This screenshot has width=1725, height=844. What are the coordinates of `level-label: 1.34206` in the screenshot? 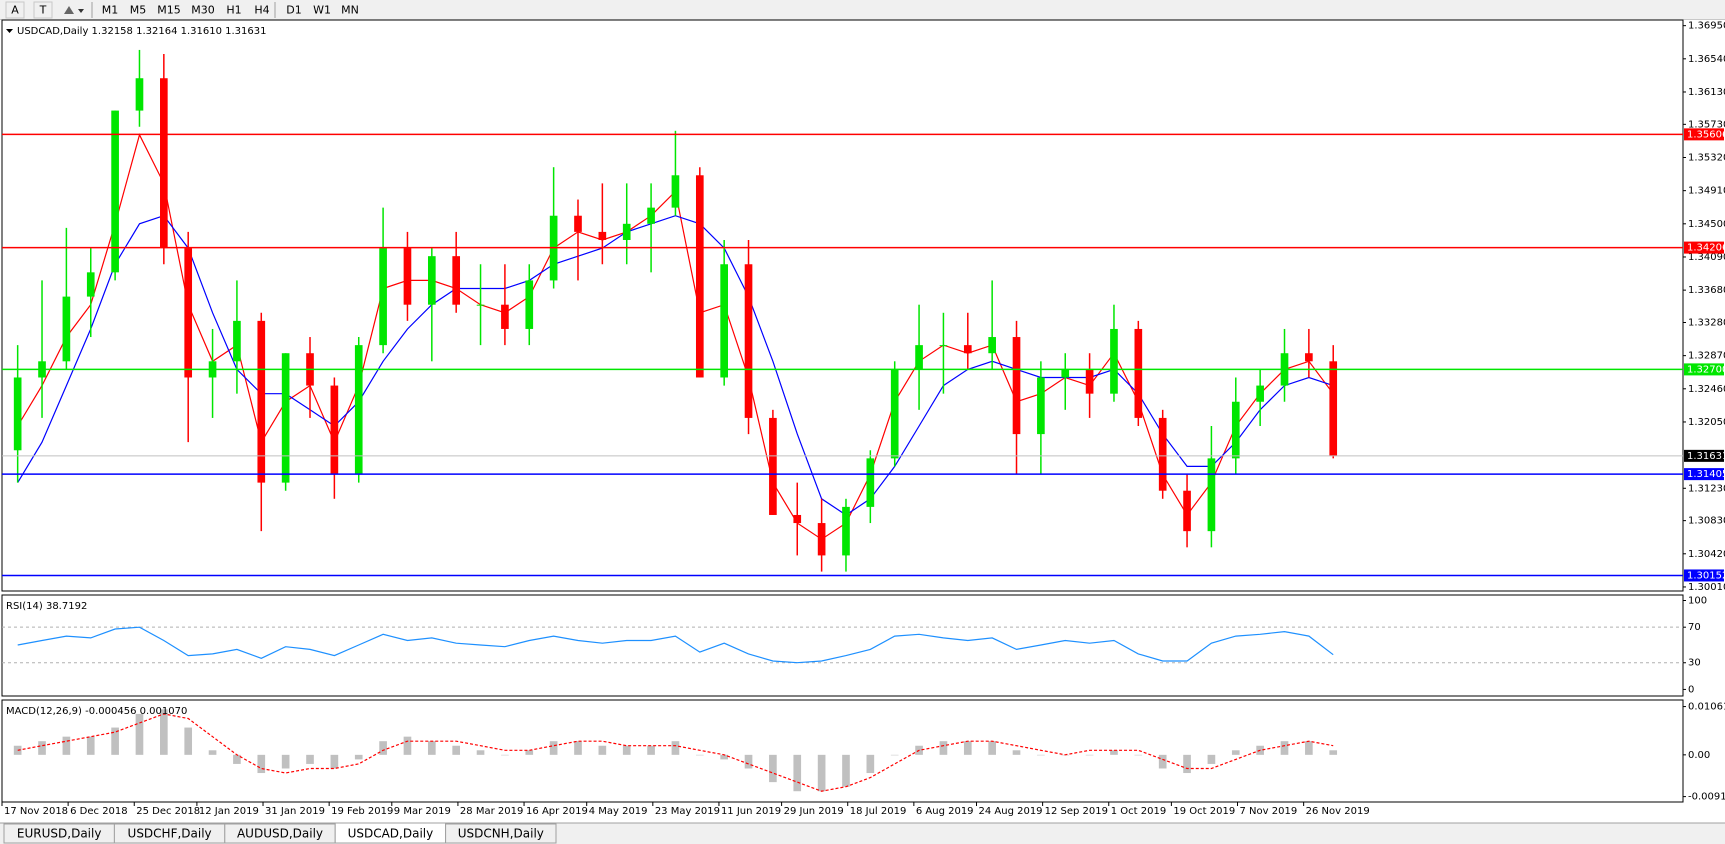 It's located at (1706, 248).